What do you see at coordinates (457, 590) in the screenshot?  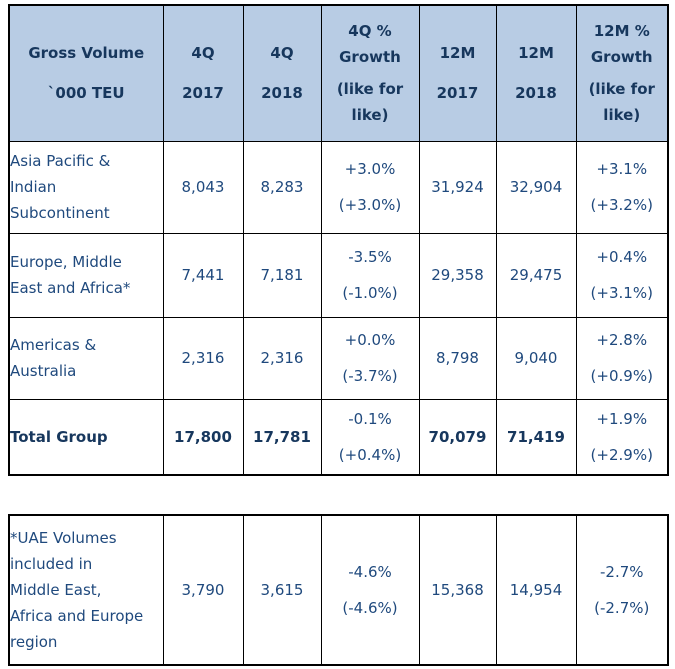 I see `value-12m-2017: 15,368` at bounding box center [457, 590].